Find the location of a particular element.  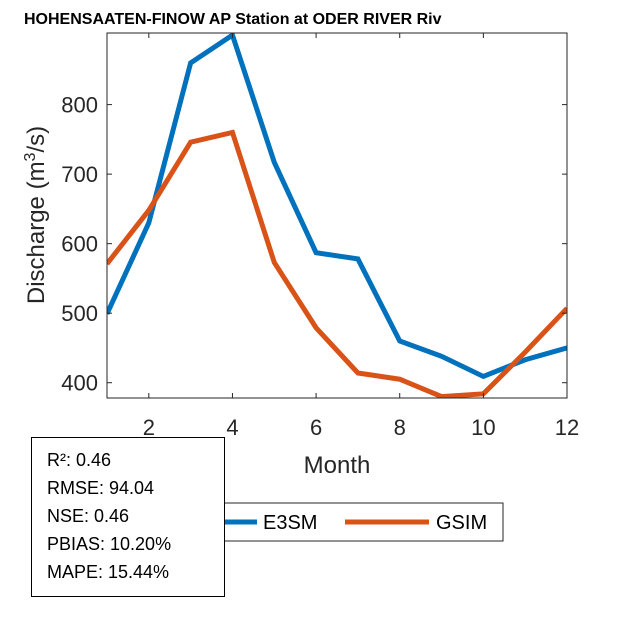

x-tick-label: 12 is located at coordinates (567, 427).